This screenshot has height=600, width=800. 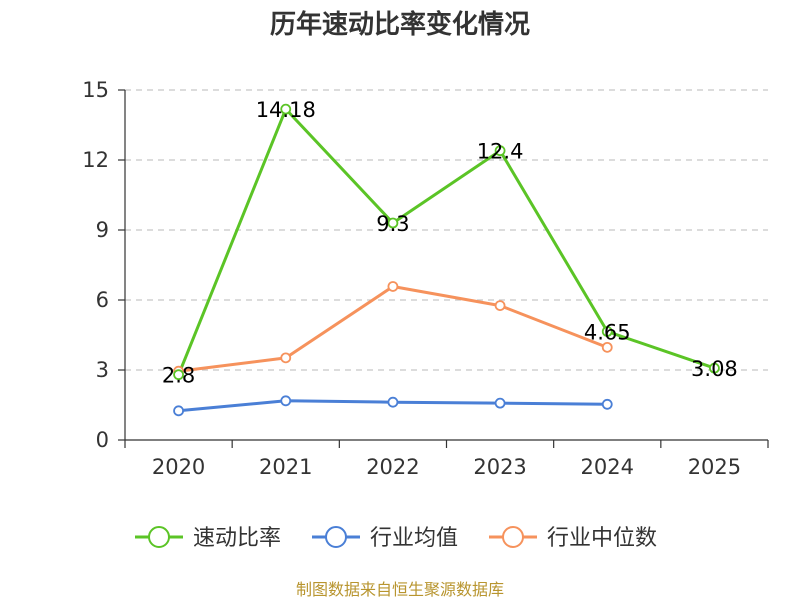 I want to click on chart-title: 历年速动比率变化情况, so click(x=400, y=24).